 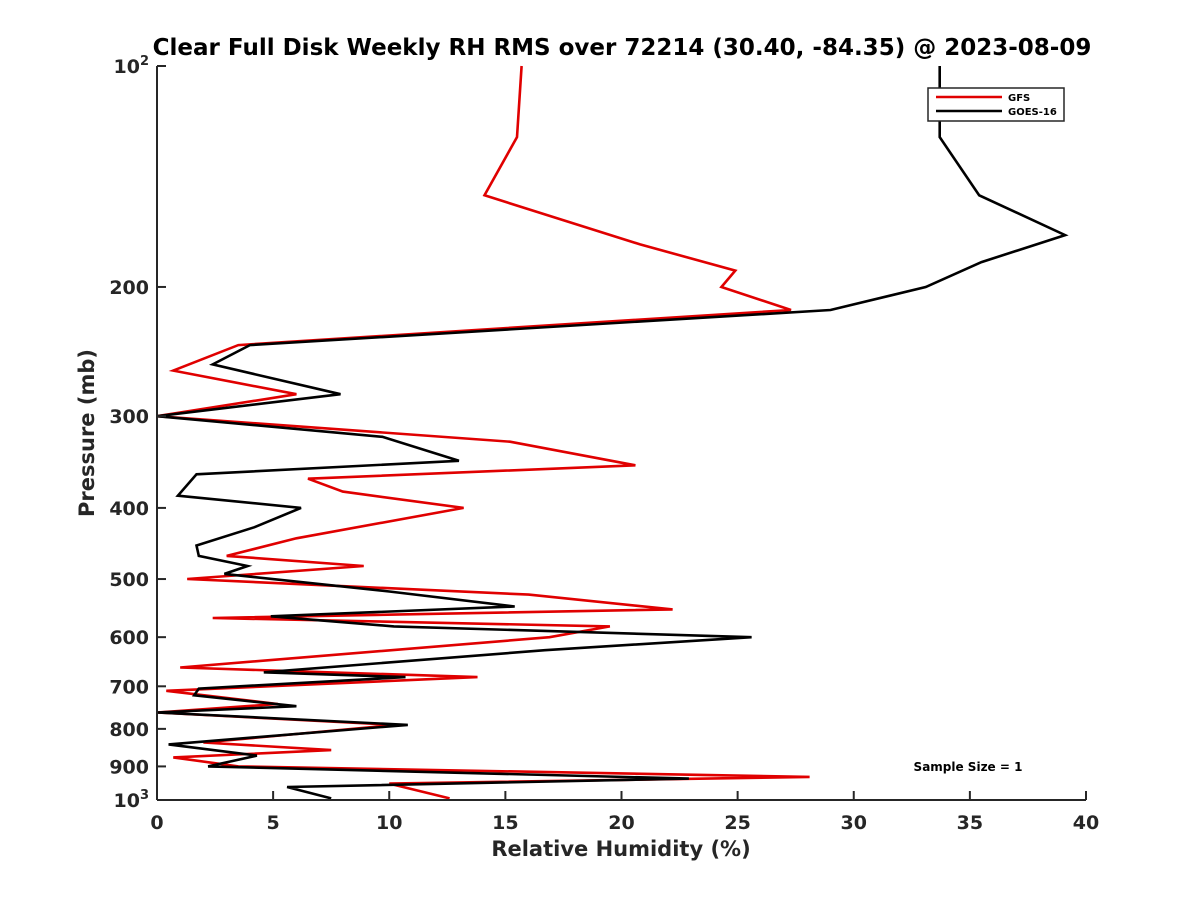 I want to click on x-tick-label: 15, so click(x=505, y=823).